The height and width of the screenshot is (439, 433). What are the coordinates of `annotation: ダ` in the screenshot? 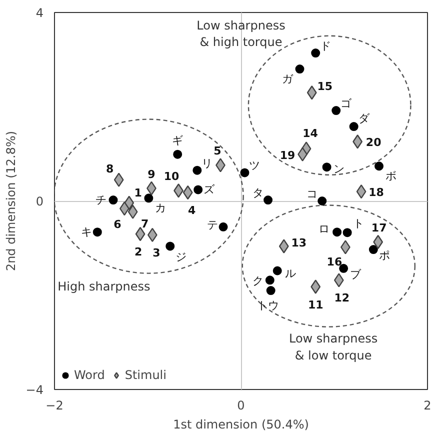 It's located at (364, 119).